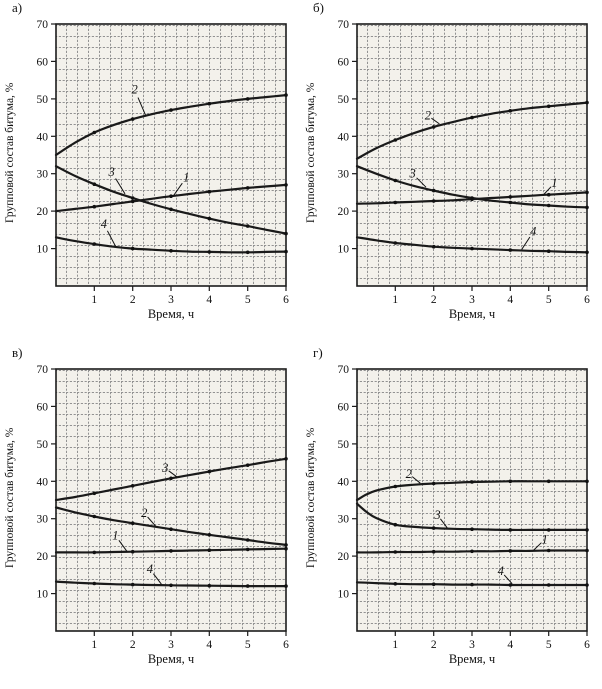  What do you see at coordinates (472, 155) in the screenshot?
I see `plot-border` at bounding box center [472, 155].